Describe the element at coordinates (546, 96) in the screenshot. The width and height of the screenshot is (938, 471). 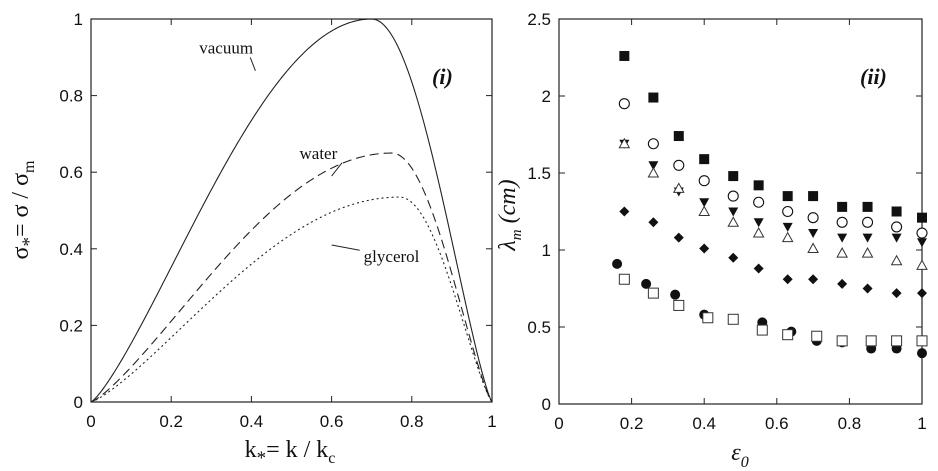
I see `y-tick-label: 2` at that location.